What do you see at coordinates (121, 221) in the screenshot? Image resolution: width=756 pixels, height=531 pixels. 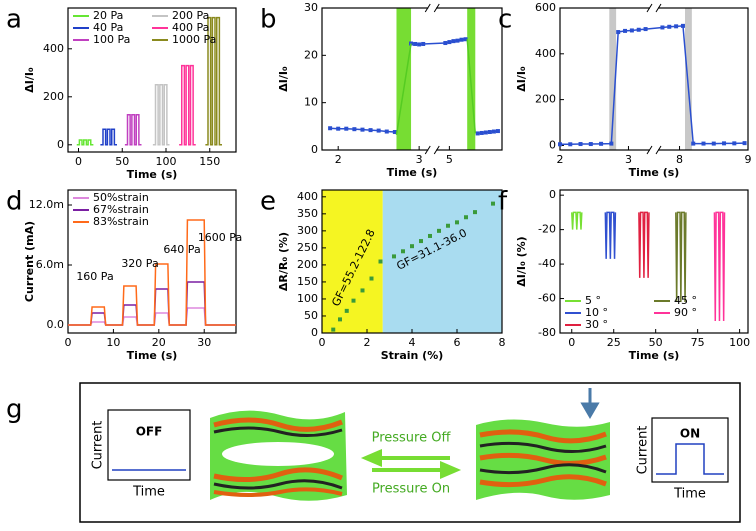 I see `legend-label: 83%strain` at bounding box center [121, 221].